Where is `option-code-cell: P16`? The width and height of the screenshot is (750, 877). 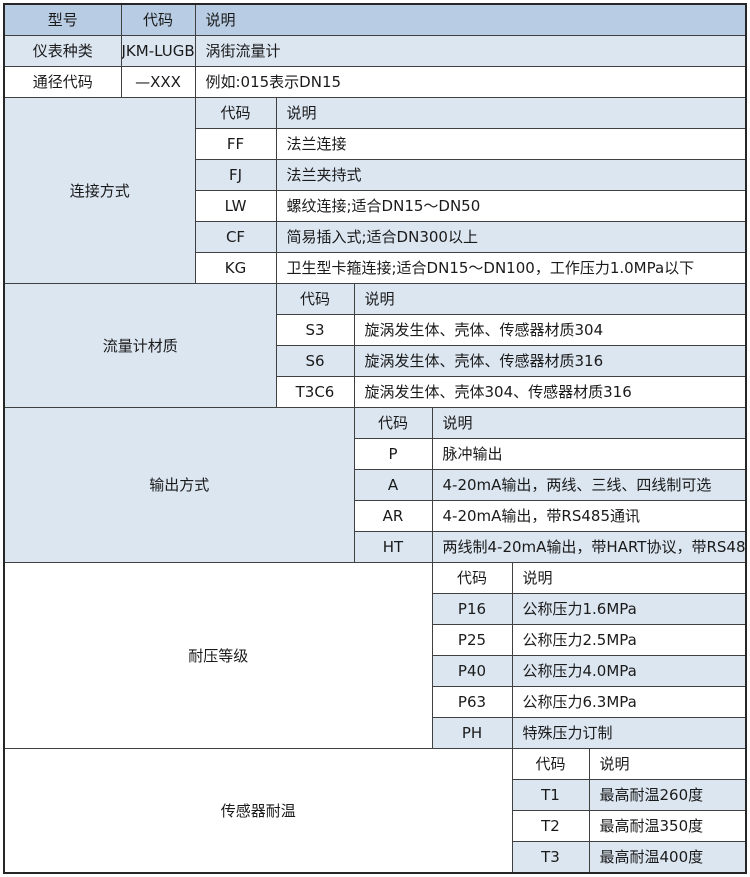
option-code-cell: P16 is located at coordinates (472, 609).